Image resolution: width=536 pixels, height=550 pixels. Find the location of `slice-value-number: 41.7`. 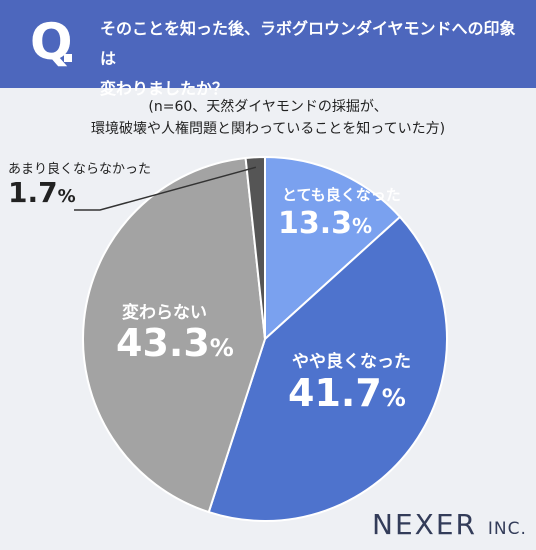

slice-value-number: 41.7 is located at coordinates (335, 393).